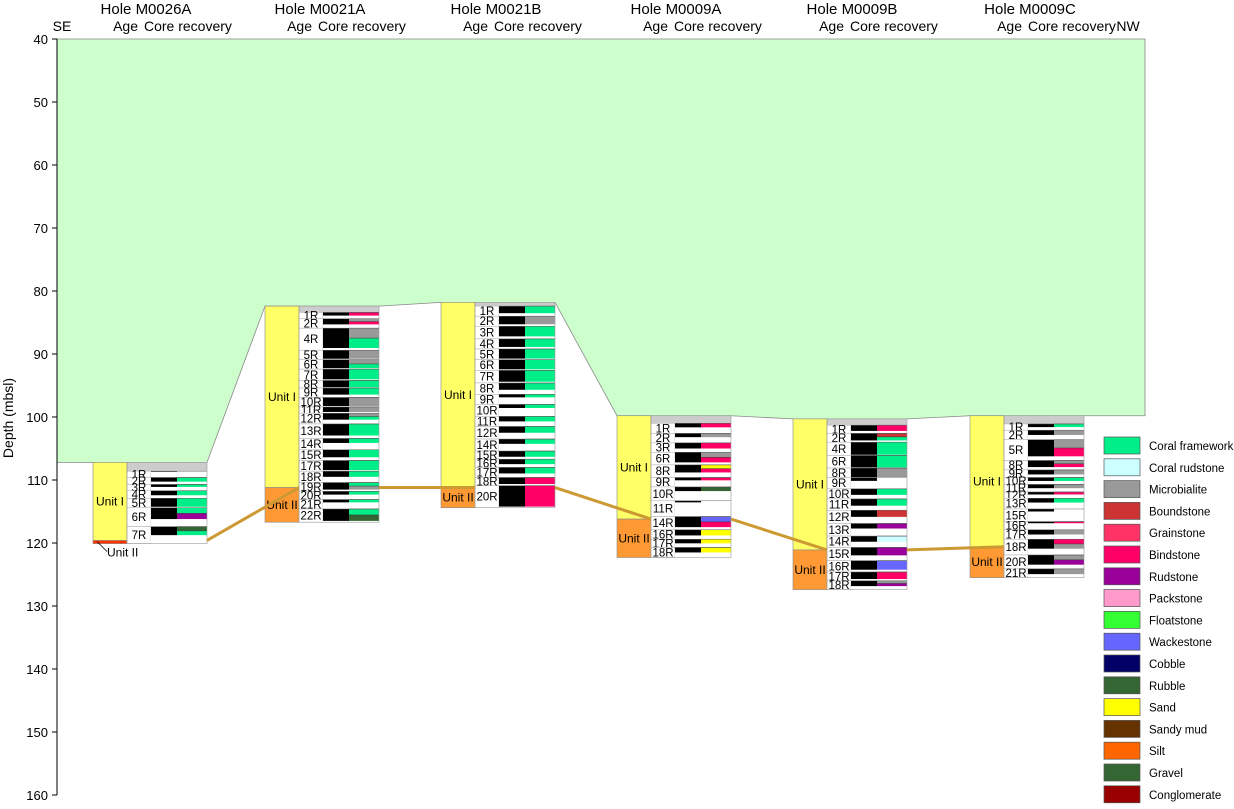  Describe the element at coordinates (663, 510) in the screenshot. I see `core-label: 11R` at that location.